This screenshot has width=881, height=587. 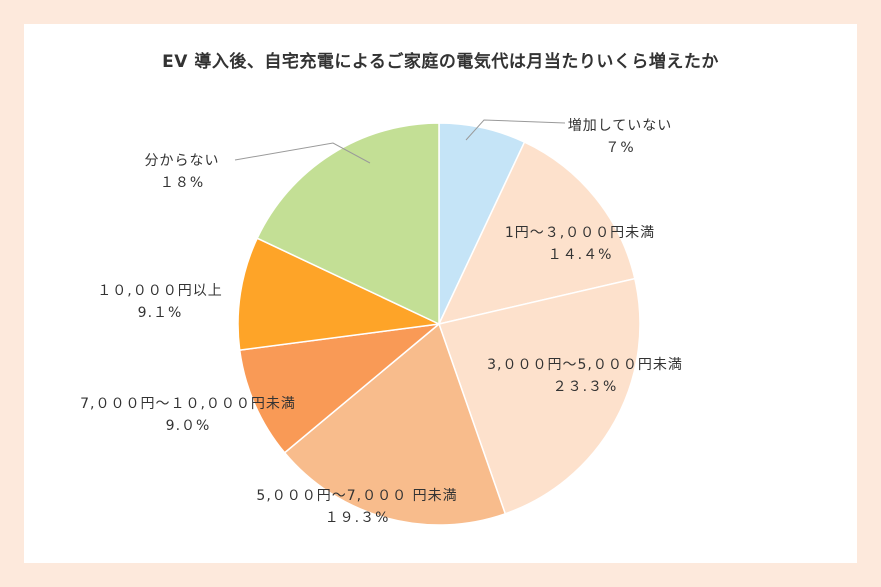 I want to click on slice-label-text: １０,０００円以上, so click(x=160, y=291).